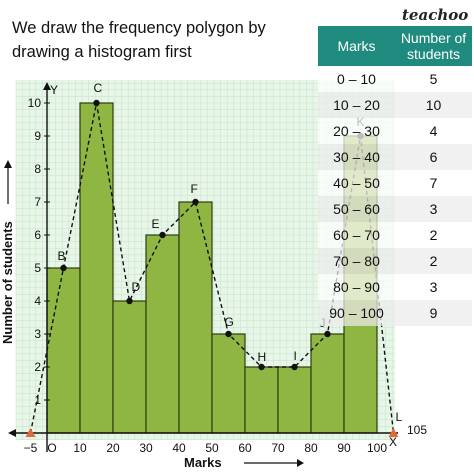 The height and width of the screenshot is (474, 474). I want to click on x-tick-label: O, so click(51, 448).